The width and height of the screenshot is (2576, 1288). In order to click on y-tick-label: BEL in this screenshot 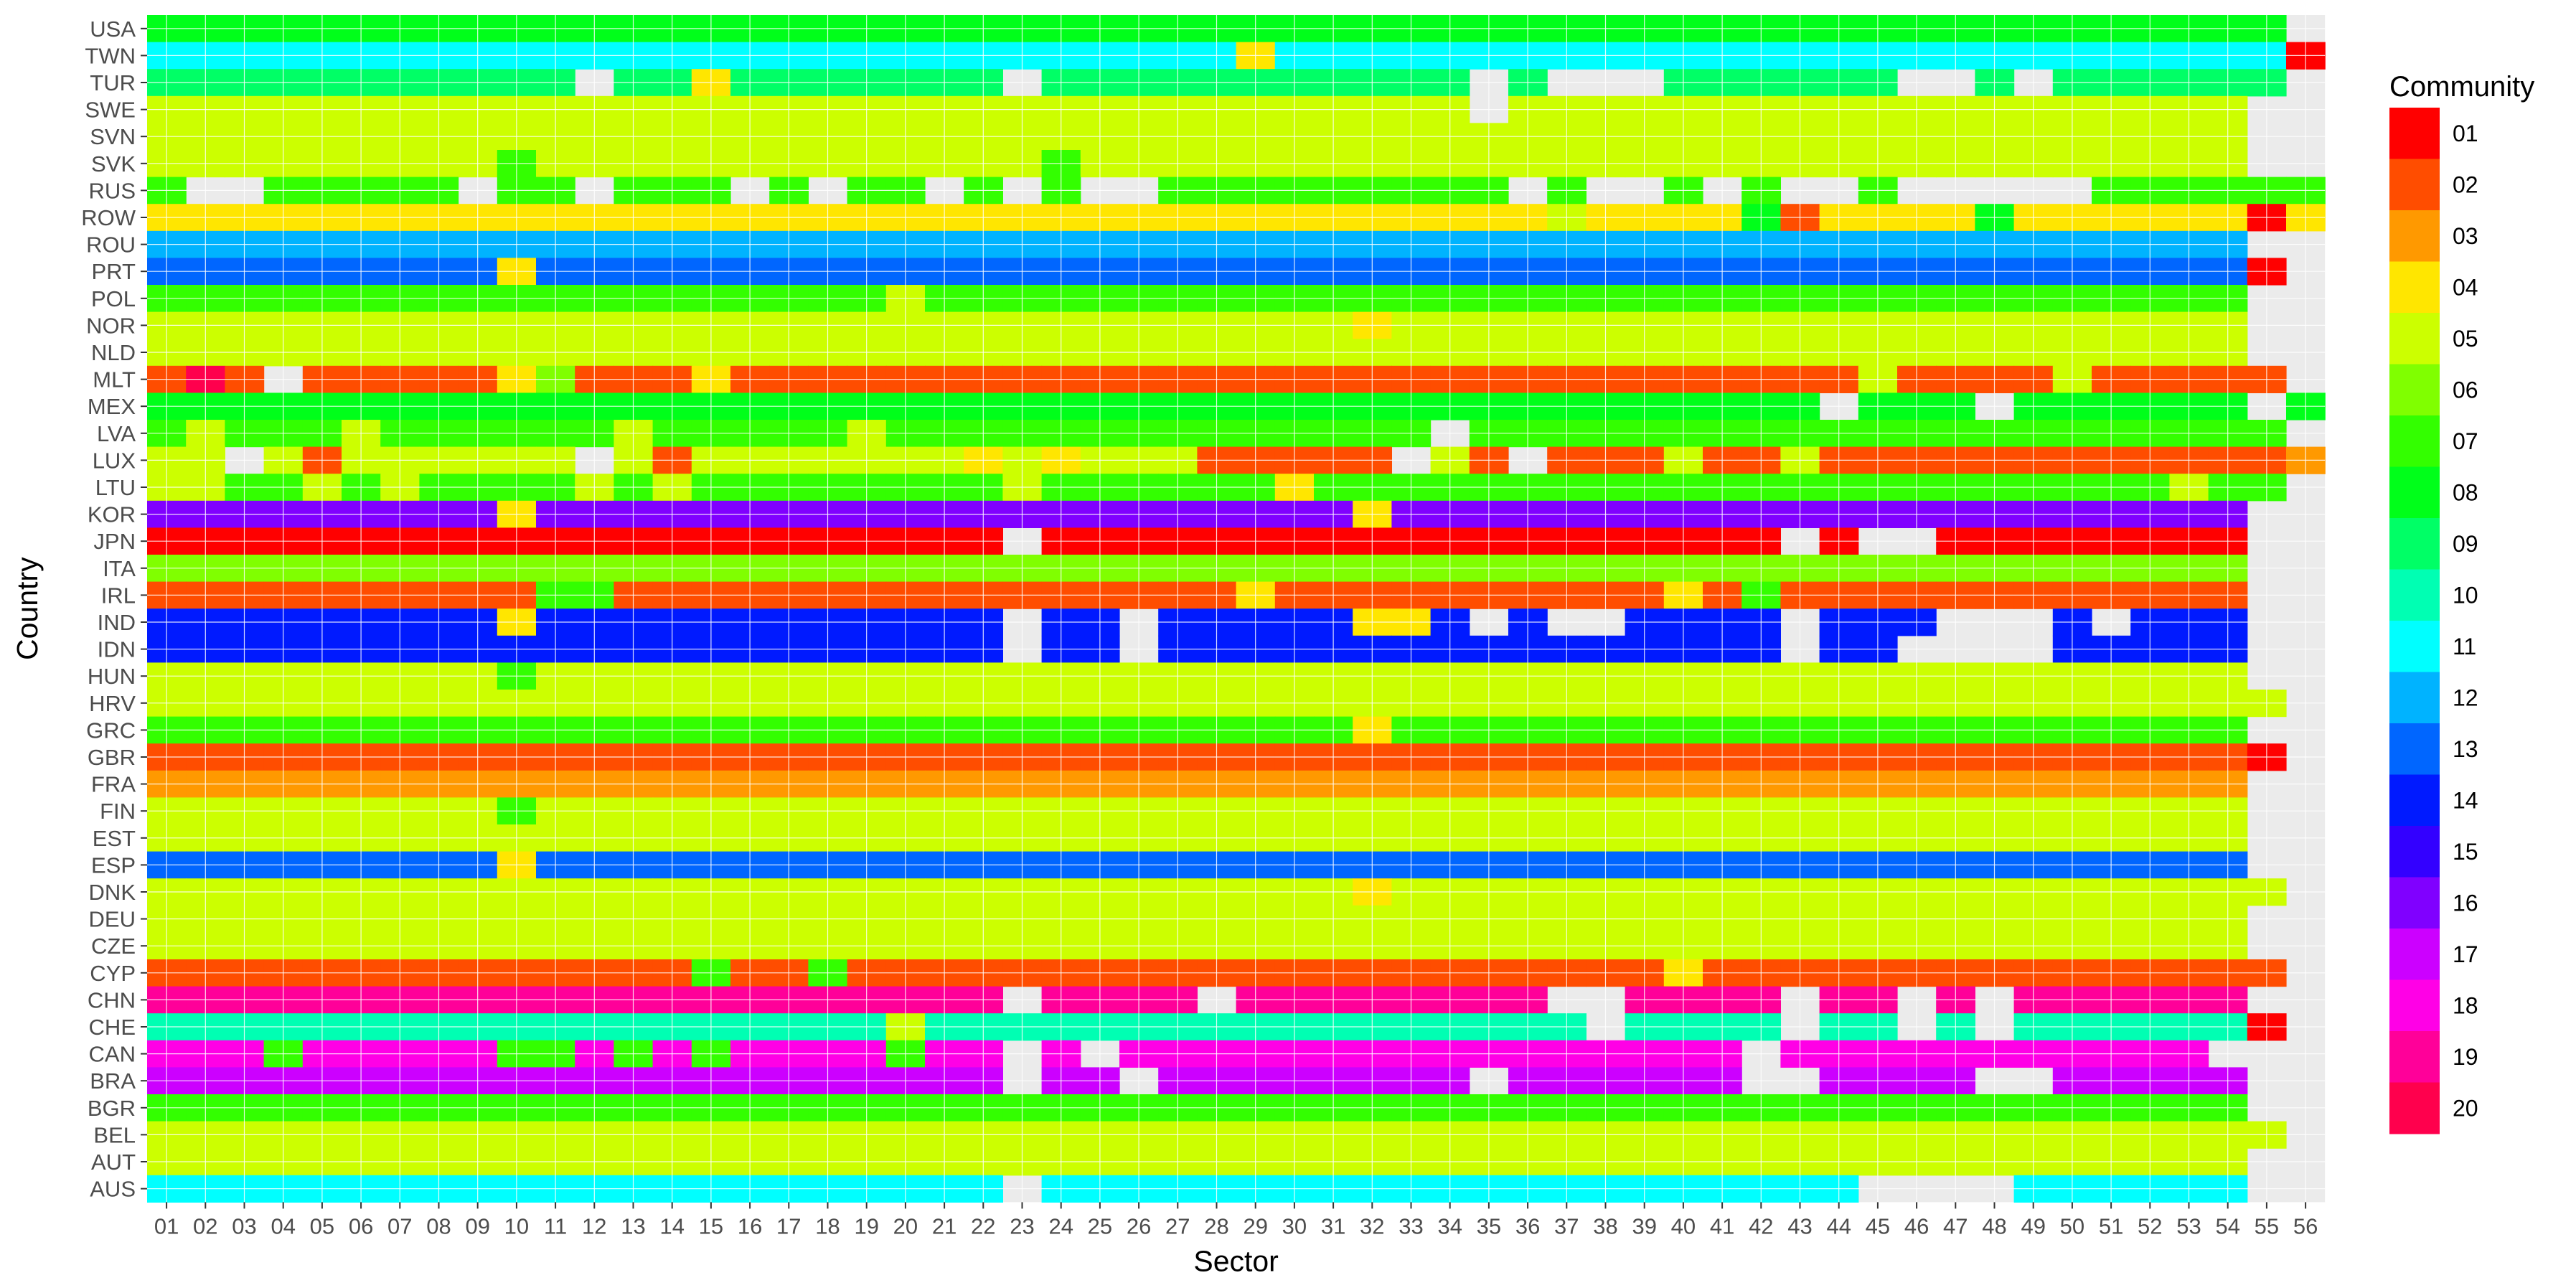, I will do `click(114, 1134)`.